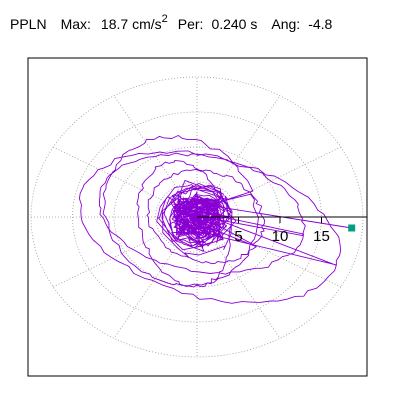  What do you see at coordinates (238, 236) in the screenshot?
I see `radial-tick-label: 5` at bounding box center [238, 236].